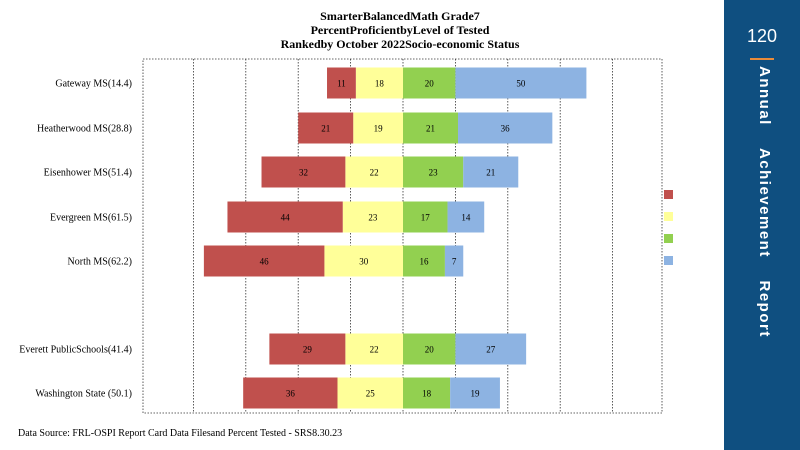 The height and width of the screenshot is (450, 800). I want to click on category-label: North MS(62.2), so click(100, 262).